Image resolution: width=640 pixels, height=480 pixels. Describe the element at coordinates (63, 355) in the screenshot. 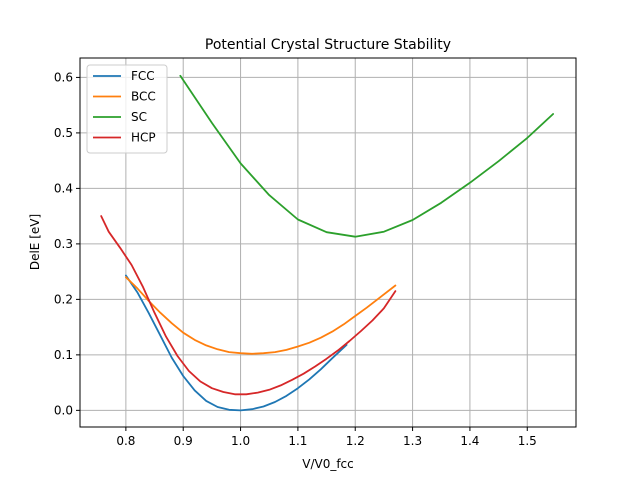

I see `y-tick-label: 0.1` at that location.